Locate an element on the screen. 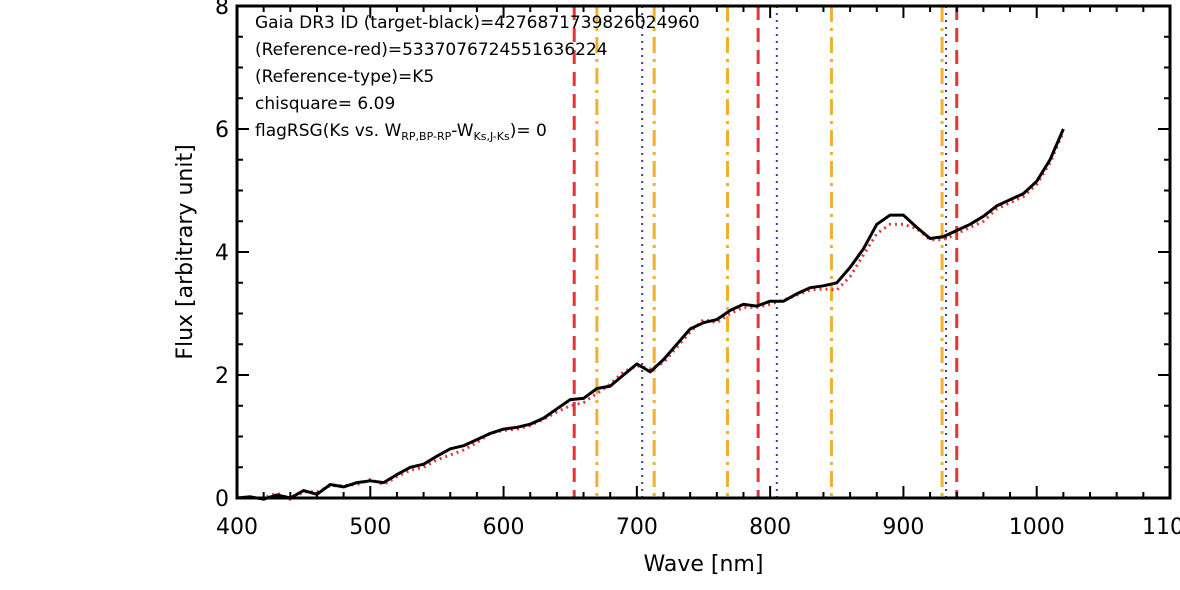 The width and height of the screenshot is (1180, 590). x-tick-label: 900 is located at coordinates (903, 527).